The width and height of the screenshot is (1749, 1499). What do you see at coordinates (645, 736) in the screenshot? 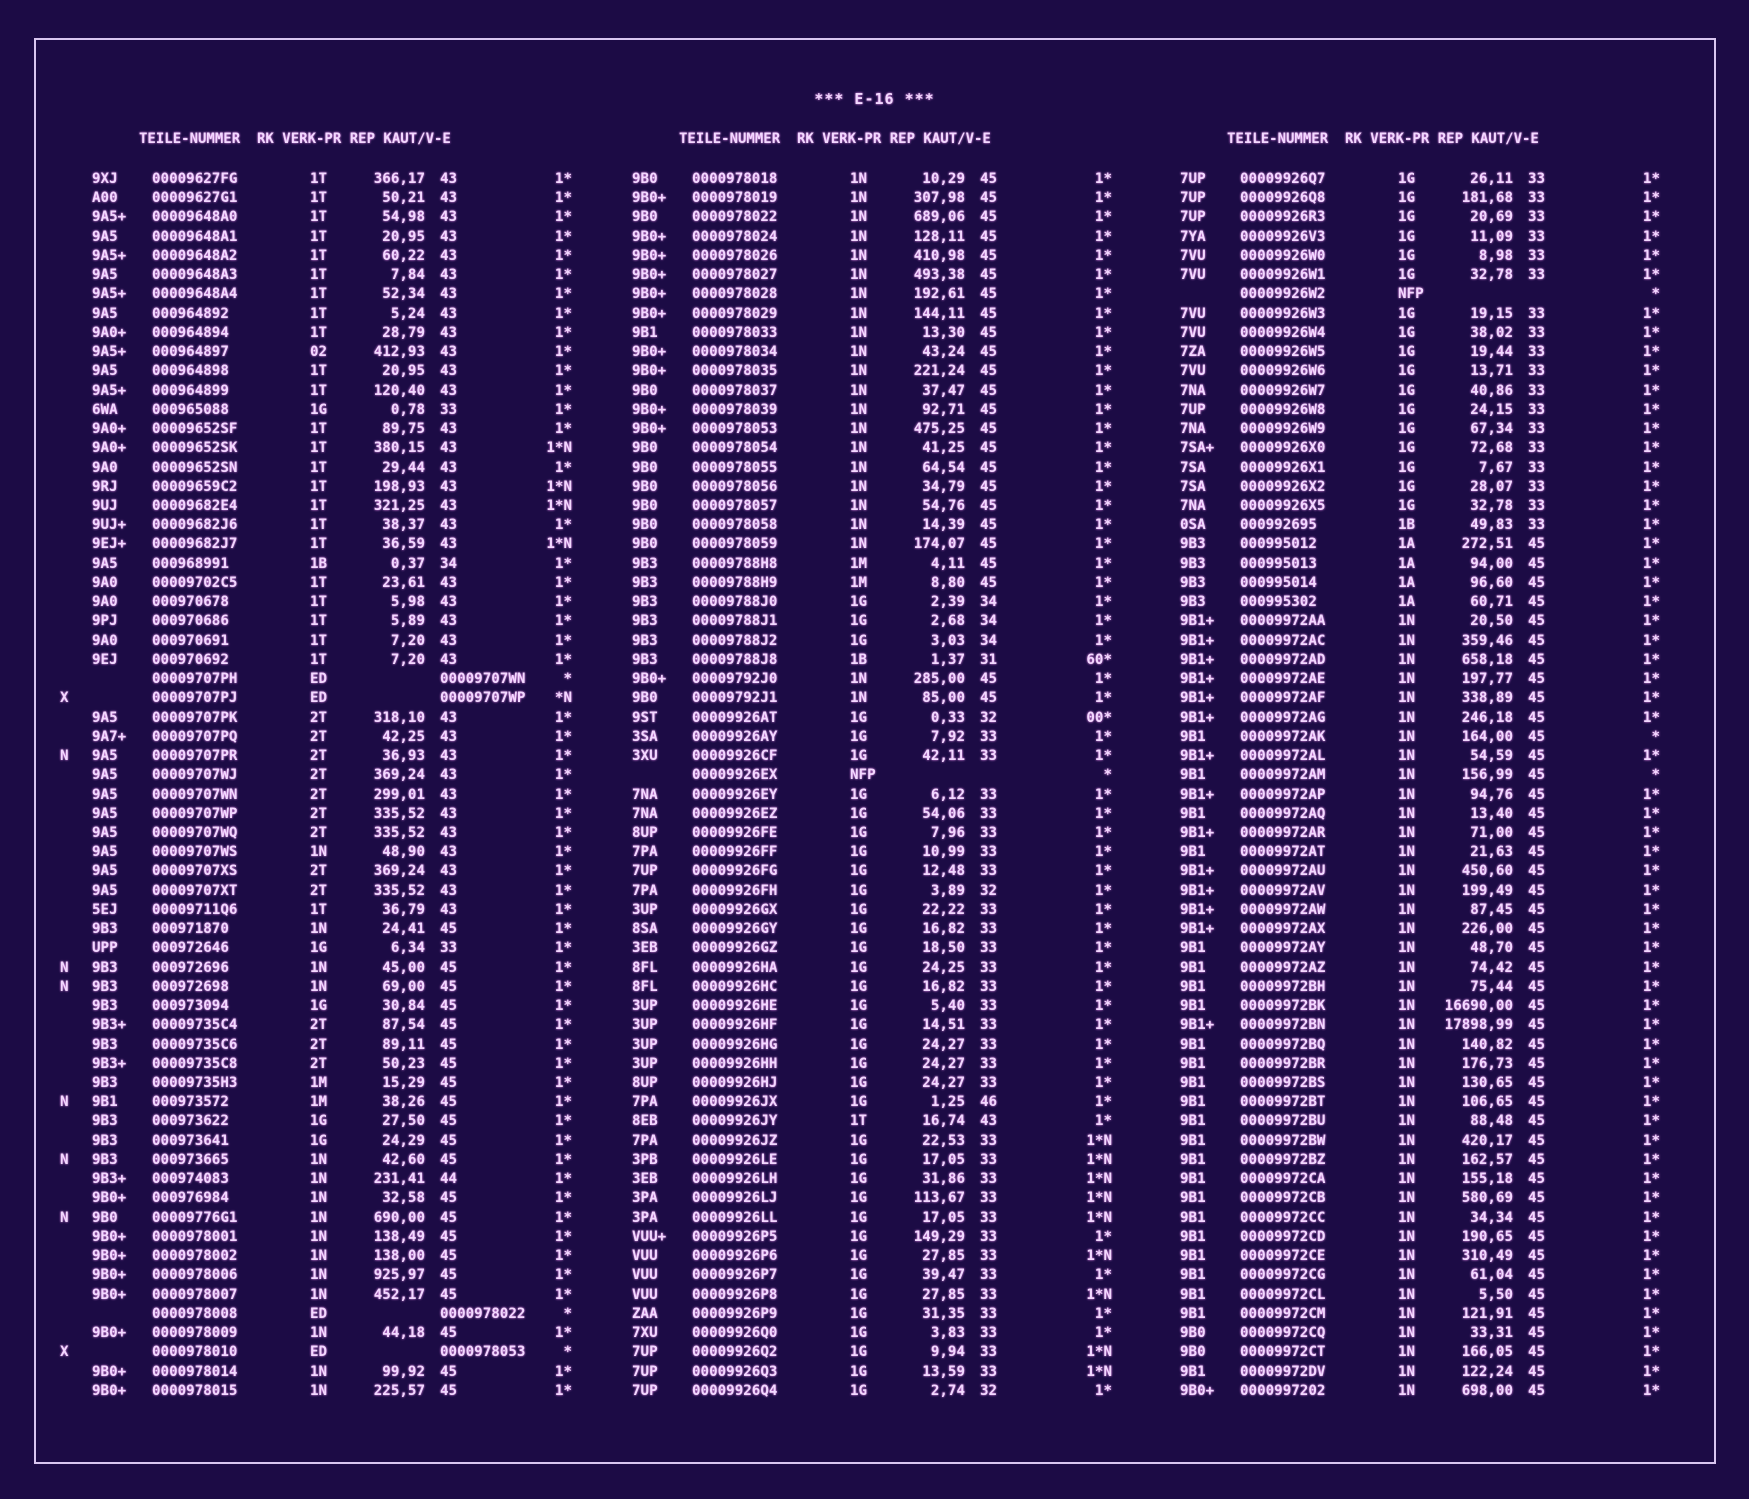
I see `group-code: 3SA` at bounding box center [645, 736].